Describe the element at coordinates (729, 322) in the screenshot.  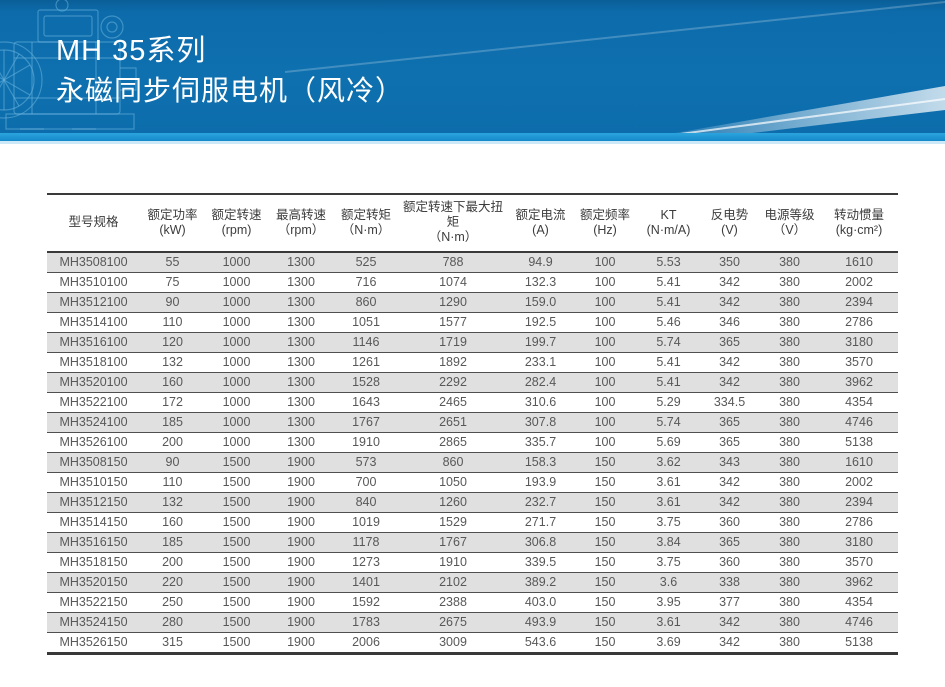
I see `table-cell: 346` at that location.